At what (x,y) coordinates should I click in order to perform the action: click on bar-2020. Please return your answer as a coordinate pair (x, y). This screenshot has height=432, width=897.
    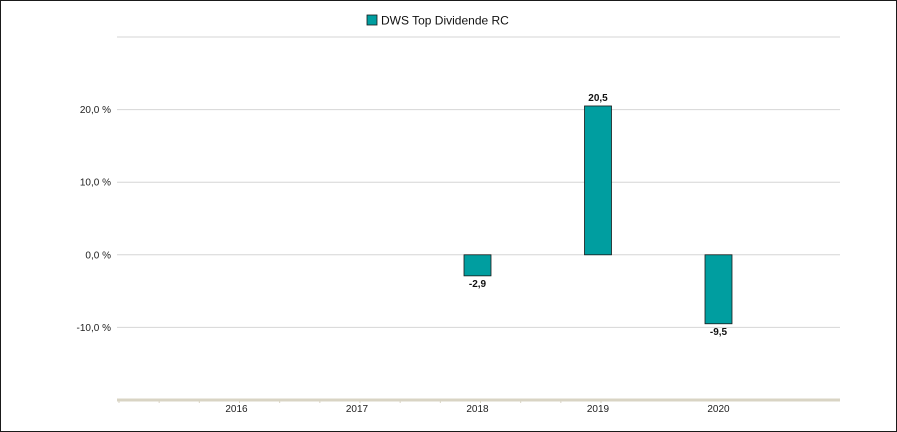
    Looking at the image, I should click on (718, 289).